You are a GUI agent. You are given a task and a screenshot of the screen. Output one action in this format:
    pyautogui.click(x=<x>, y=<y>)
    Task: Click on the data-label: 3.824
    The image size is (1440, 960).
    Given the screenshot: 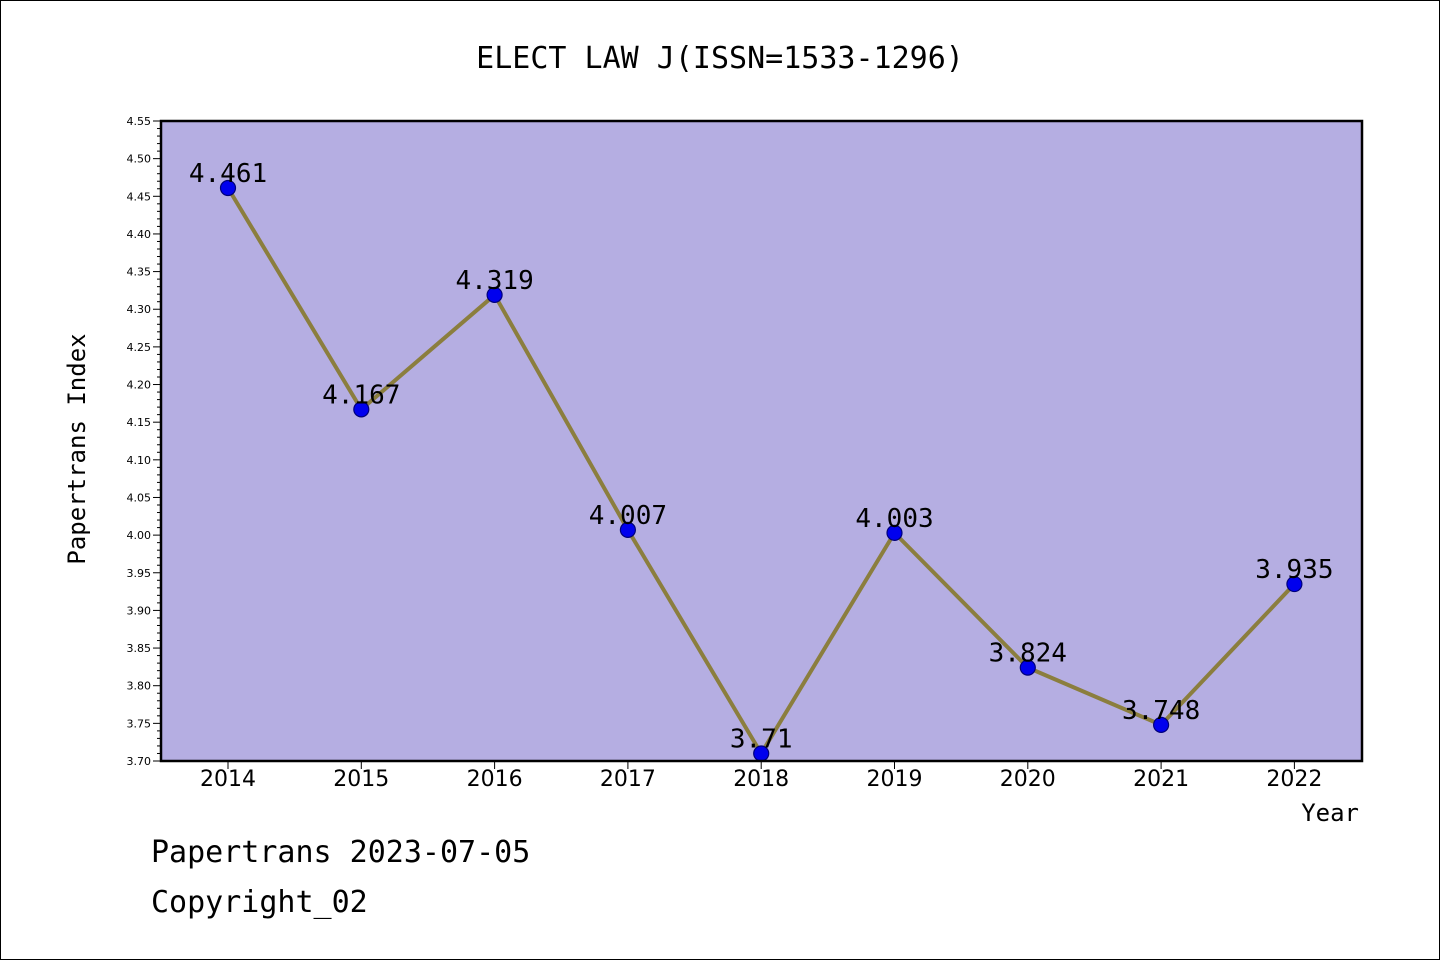 What is the action you would take?
    pyautogui.click(x=1028, y=654)
    